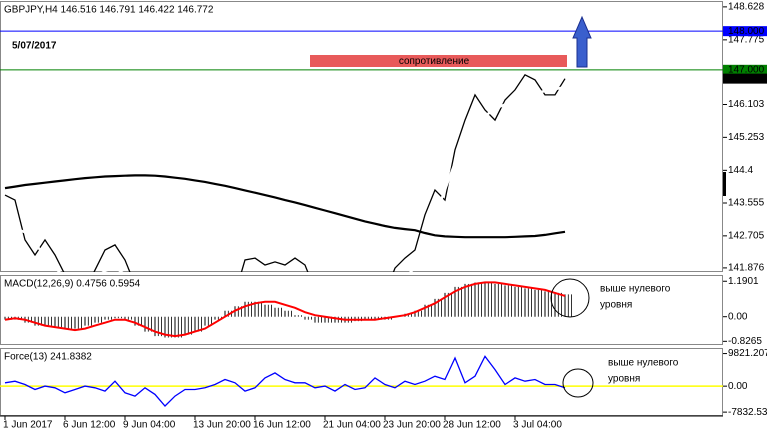 This screenshot has height=436, width=767. I want to click on last-price-label: 146.772, so click(746, 78).